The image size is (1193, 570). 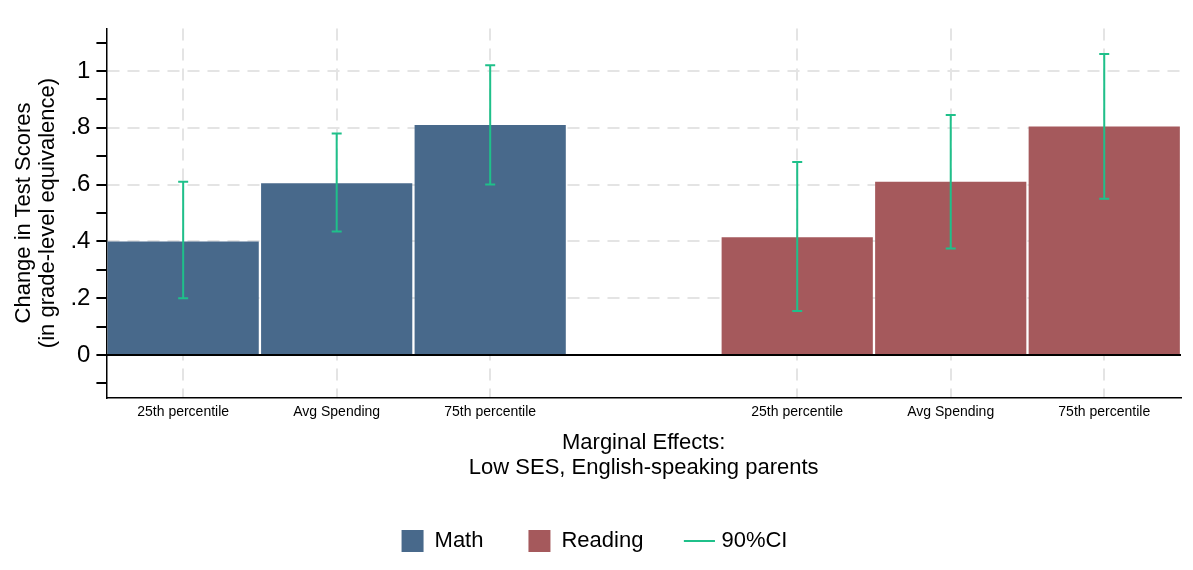 I want to click on y-tick-label: 0, so click(x=84, y=353).